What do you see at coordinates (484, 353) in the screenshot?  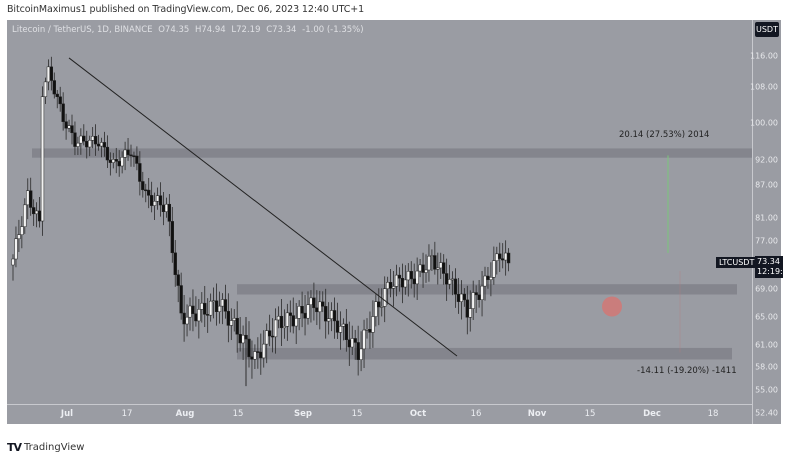 I see `support-zone-lower` at bounding box center [484, 353].